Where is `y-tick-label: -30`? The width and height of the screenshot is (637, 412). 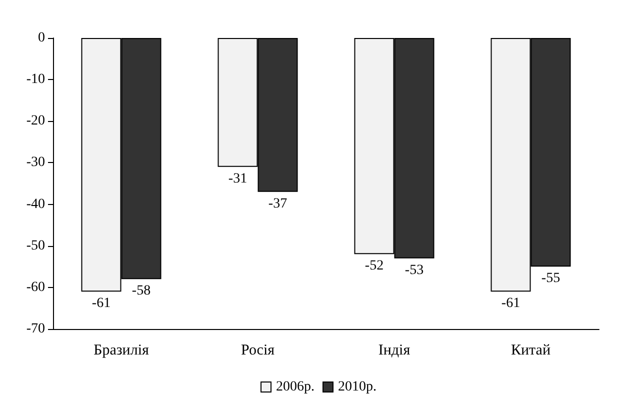 y-tick-label: -30 is located at coordinates (35, 162).